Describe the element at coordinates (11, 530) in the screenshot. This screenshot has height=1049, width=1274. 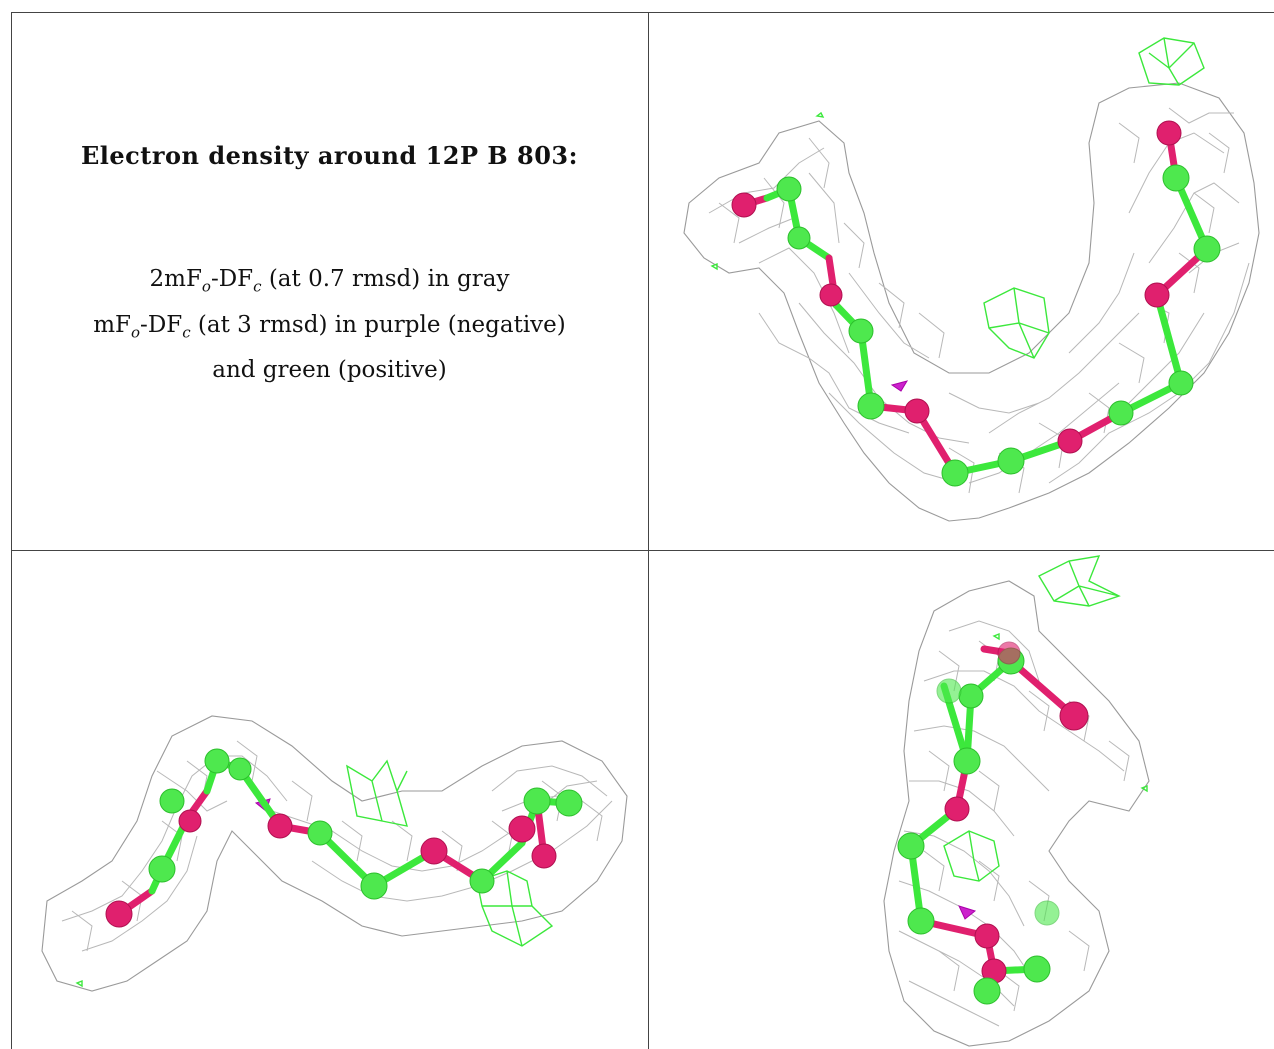
I see `grid-border-left` at that location.